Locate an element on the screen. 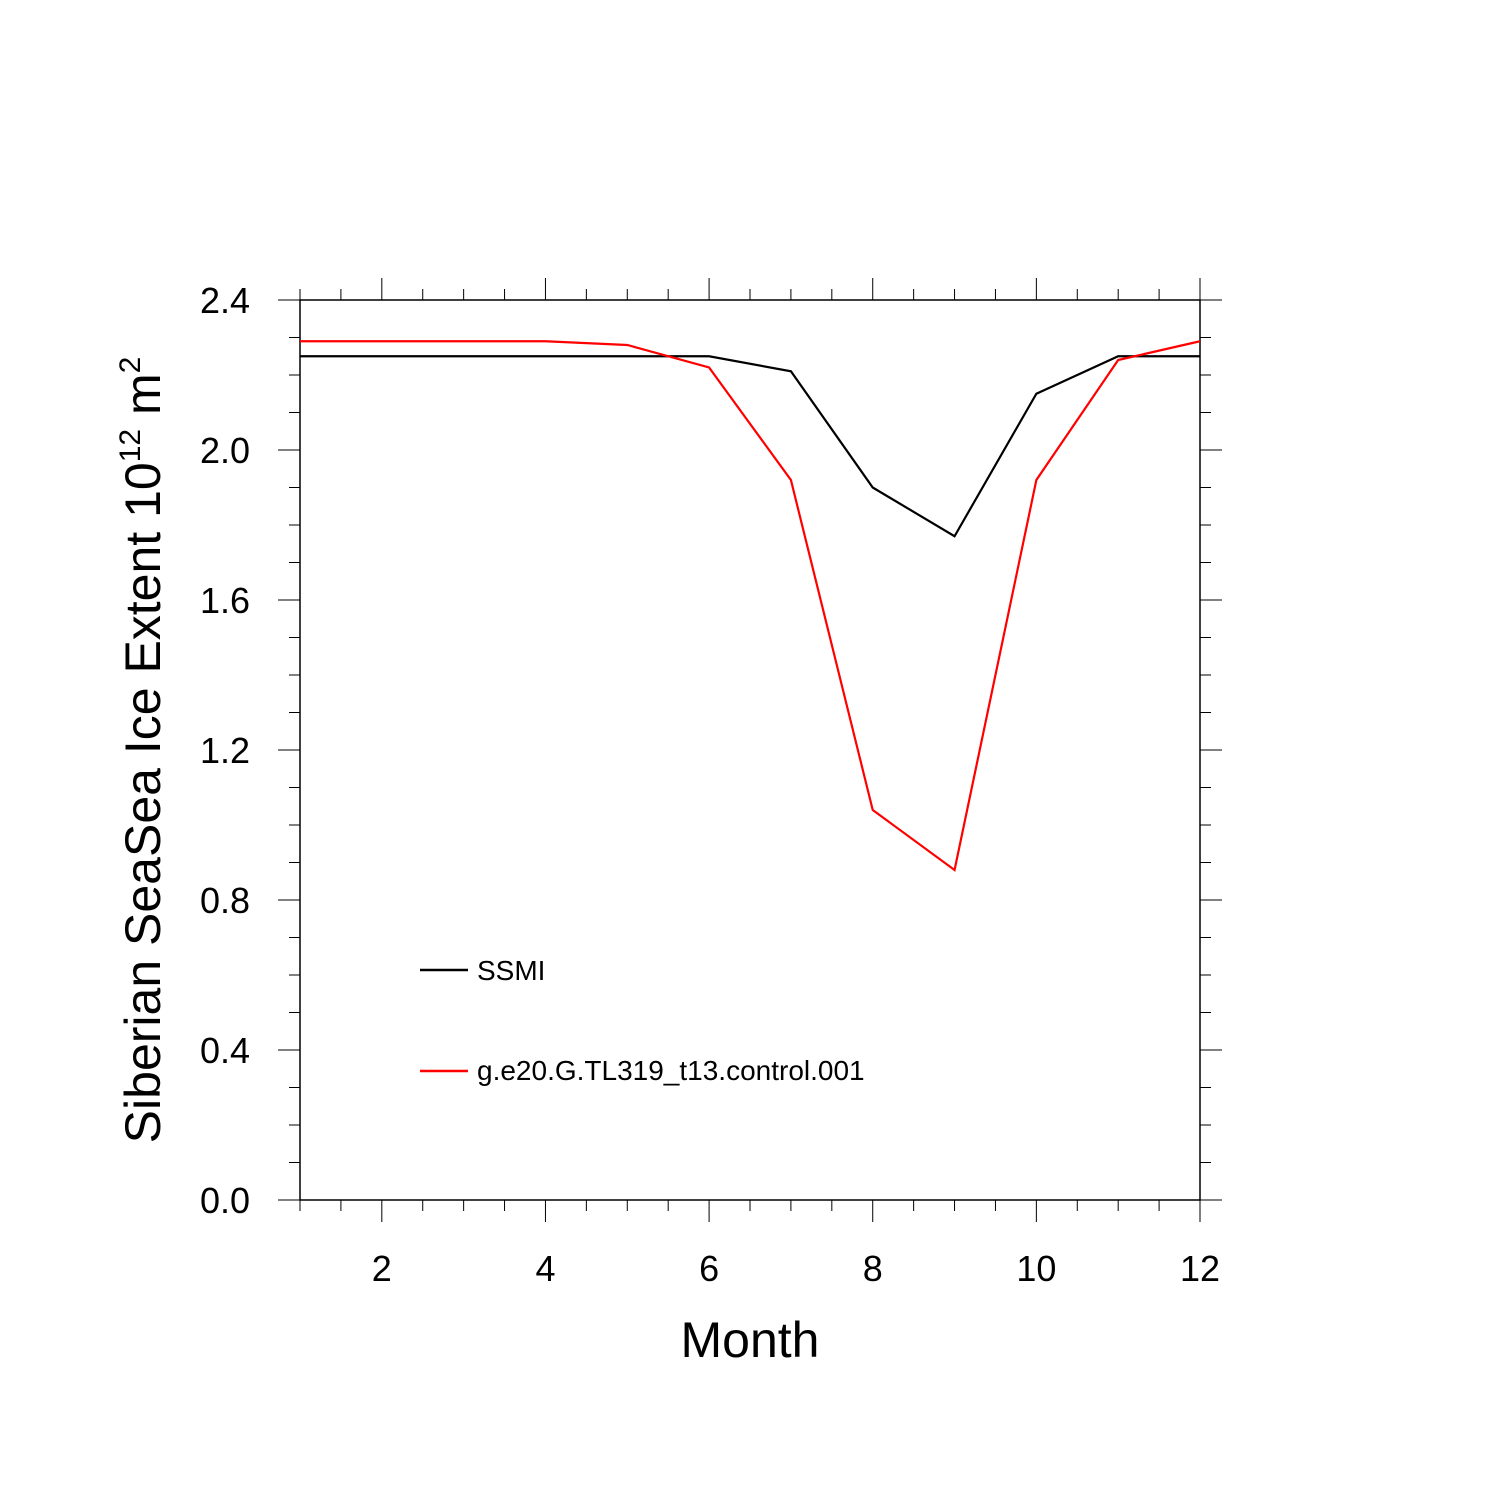 This screenshot has width=1500, height=1500. y-tick-label: 0.8 is located at coordinates (225, 900).